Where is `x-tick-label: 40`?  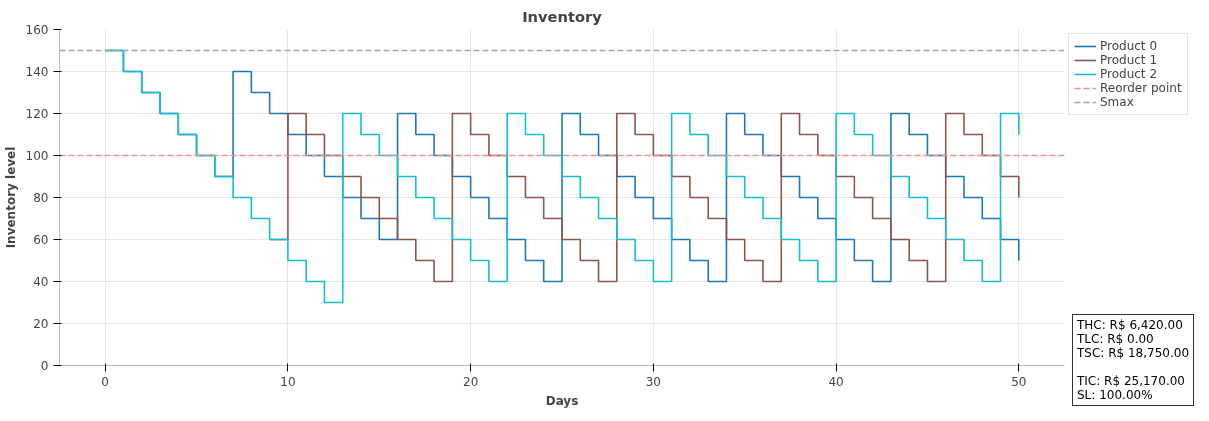
x-tick-label: 40 is located at coordinates (836, 381).